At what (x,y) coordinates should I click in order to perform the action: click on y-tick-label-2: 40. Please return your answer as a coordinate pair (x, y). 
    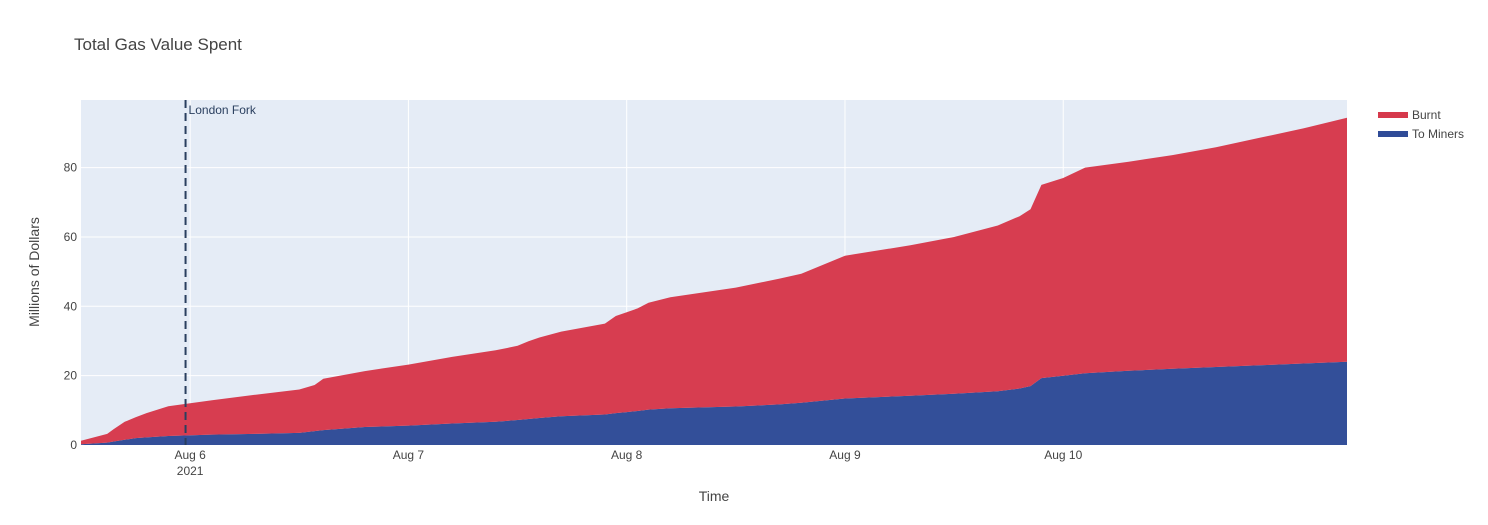
    Looking at the image, I should click on (71, 306).